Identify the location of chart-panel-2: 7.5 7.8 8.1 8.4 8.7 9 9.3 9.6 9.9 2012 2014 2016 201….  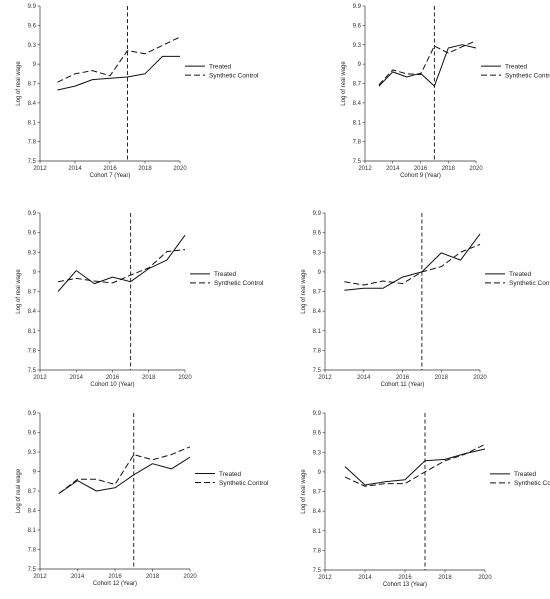
(445, 91).